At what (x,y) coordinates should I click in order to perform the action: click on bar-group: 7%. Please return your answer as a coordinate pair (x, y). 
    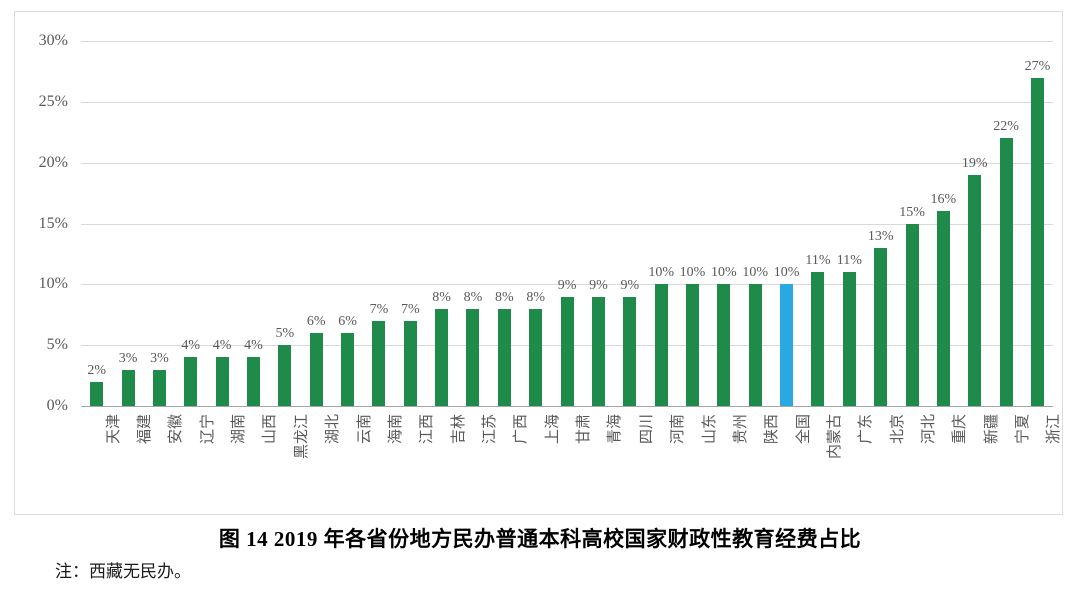
    Looking at the image, I should click on (378, 223).